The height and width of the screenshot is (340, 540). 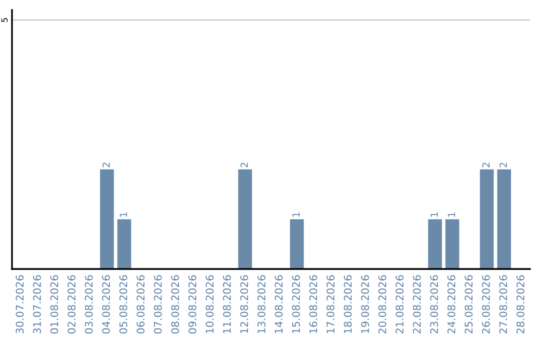 What do you see at coordinates (313, 304) in the screenshot?
I see `x-tick-label: 16.08.2026` at bounding box center [313, 304].